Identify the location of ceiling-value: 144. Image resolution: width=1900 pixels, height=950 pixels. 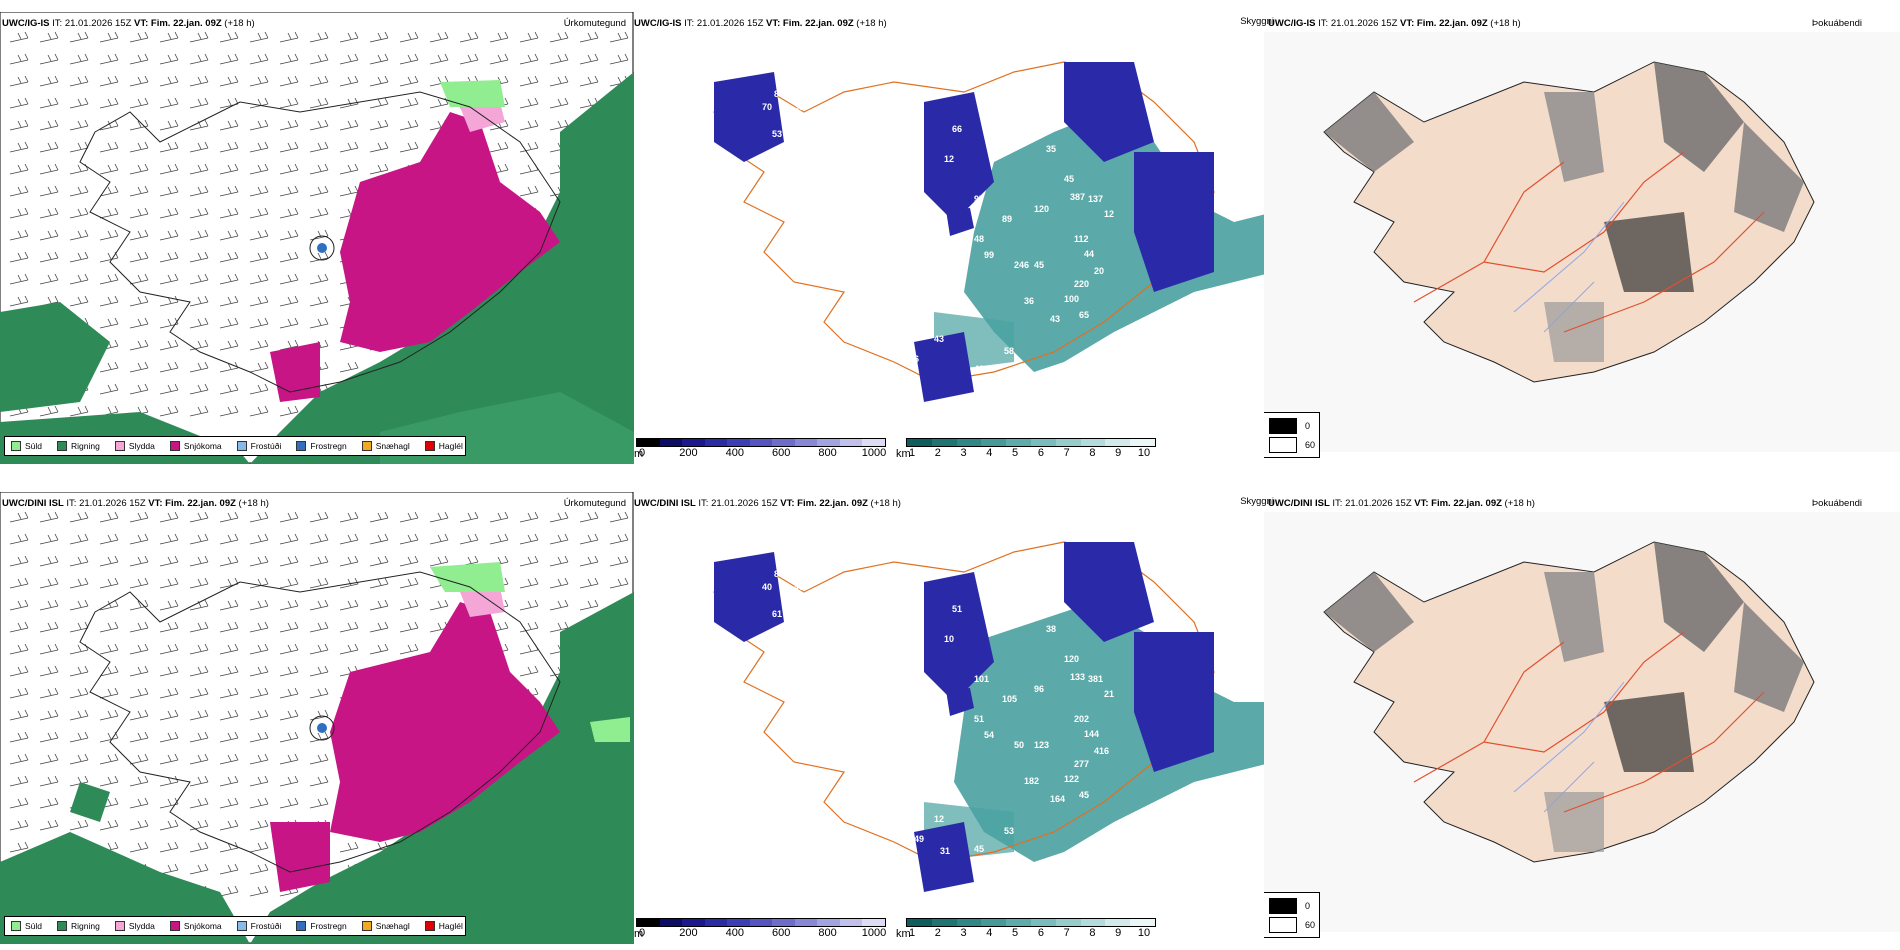
(1091, 734).